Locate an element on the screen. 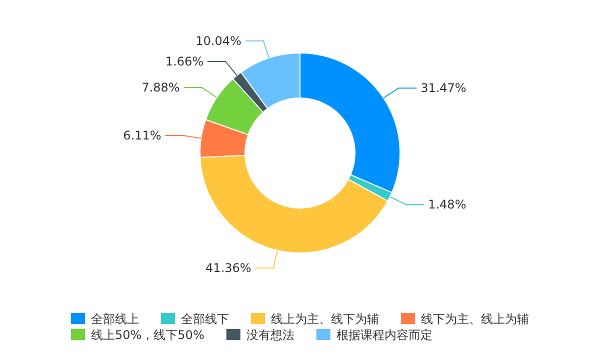 The height and width of the screenshot is (363, 600). legend-label: 线下为主、线上为辅 is located at coordinates (475, 319).